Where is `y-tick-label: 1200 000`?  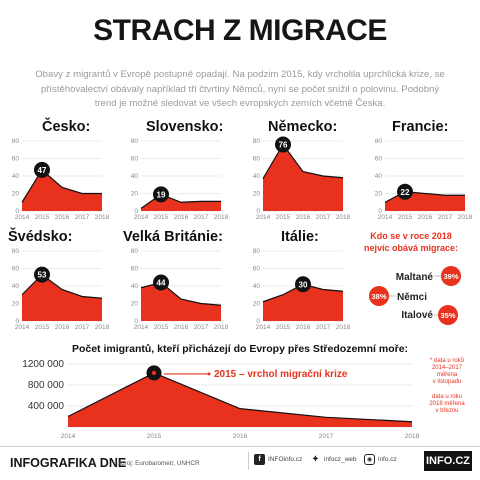 y-tick-label: 1200 000 is located at coordinates (43, 364).